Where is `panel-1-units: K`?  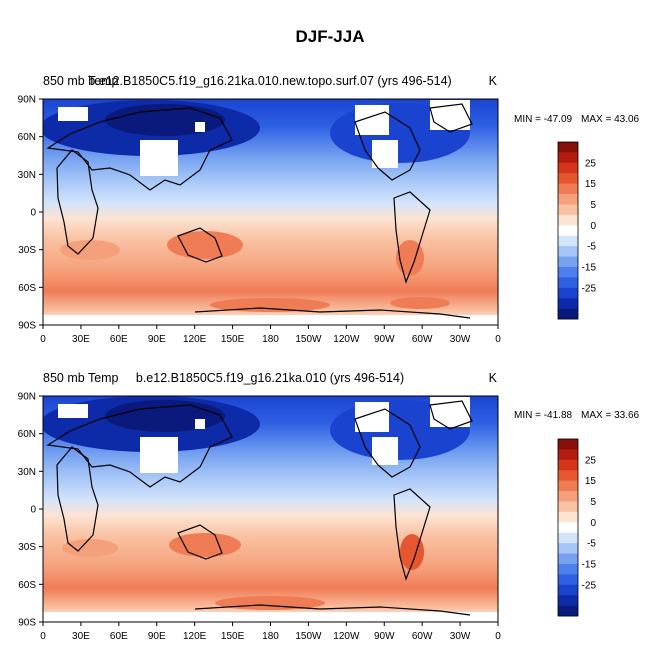
panel-1-units: K is located at coordinates (493, 81).